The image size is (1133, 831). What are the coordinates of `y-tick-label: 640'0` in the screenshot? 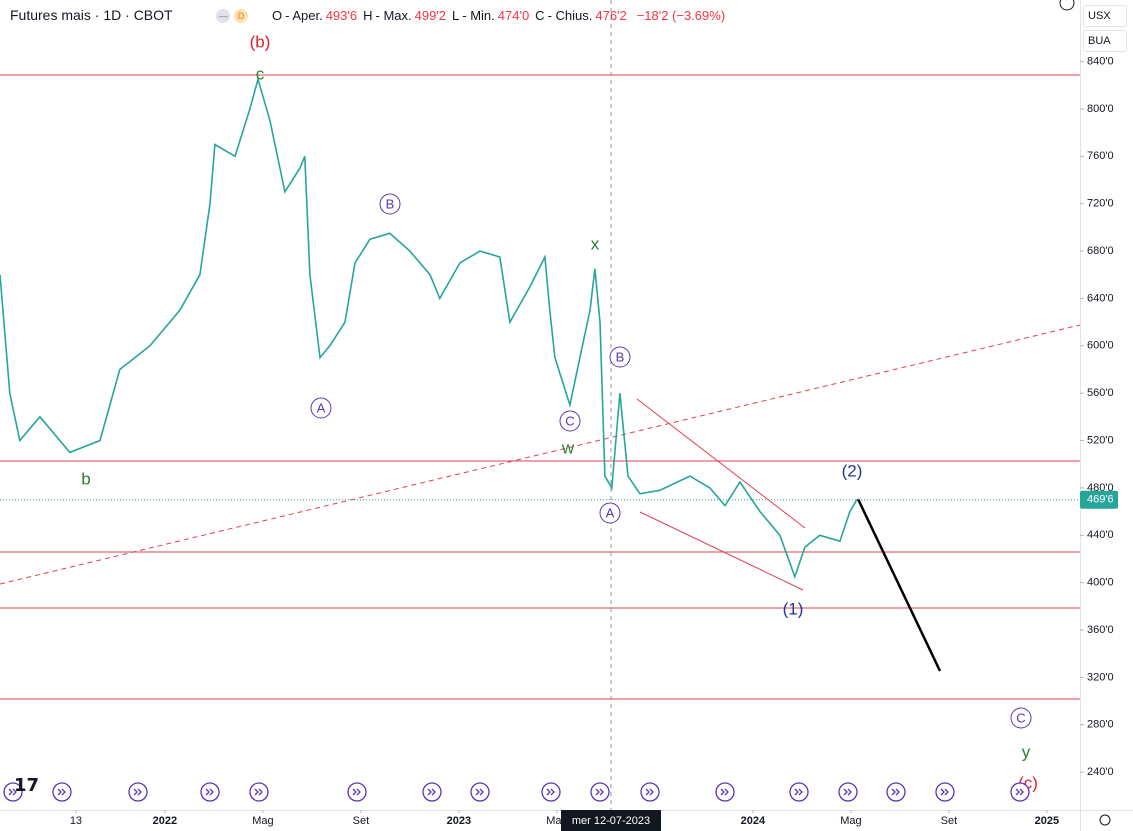 It's located at (1100, 298).